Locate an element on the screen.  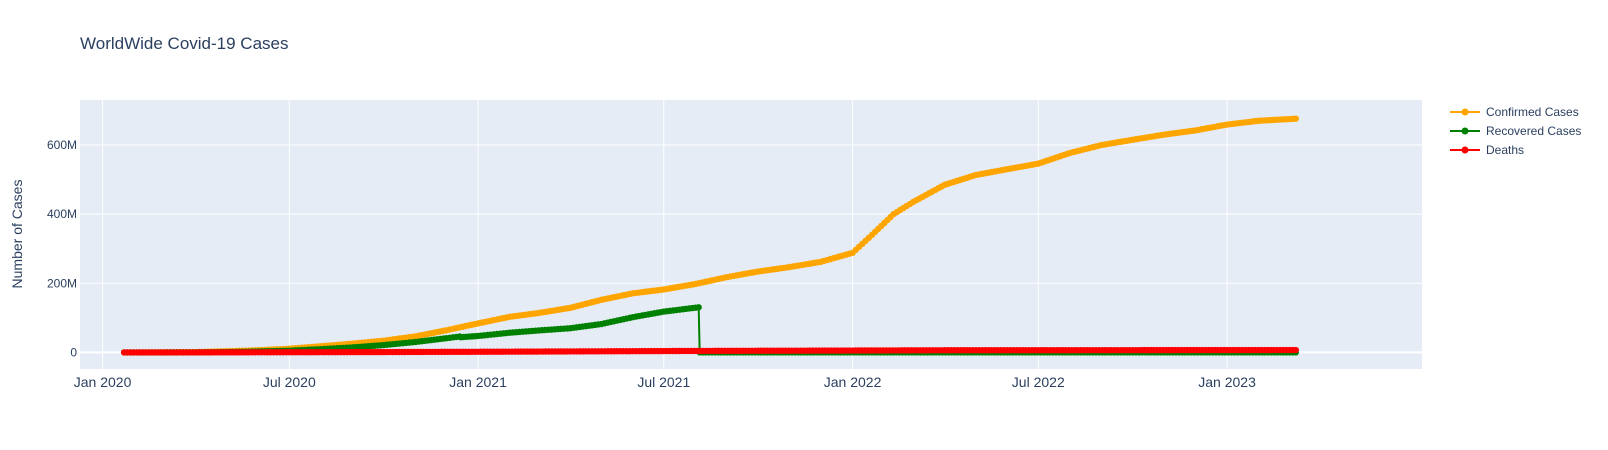
x-tick-label: Jan 2020 is located at coordinates (103, 382).